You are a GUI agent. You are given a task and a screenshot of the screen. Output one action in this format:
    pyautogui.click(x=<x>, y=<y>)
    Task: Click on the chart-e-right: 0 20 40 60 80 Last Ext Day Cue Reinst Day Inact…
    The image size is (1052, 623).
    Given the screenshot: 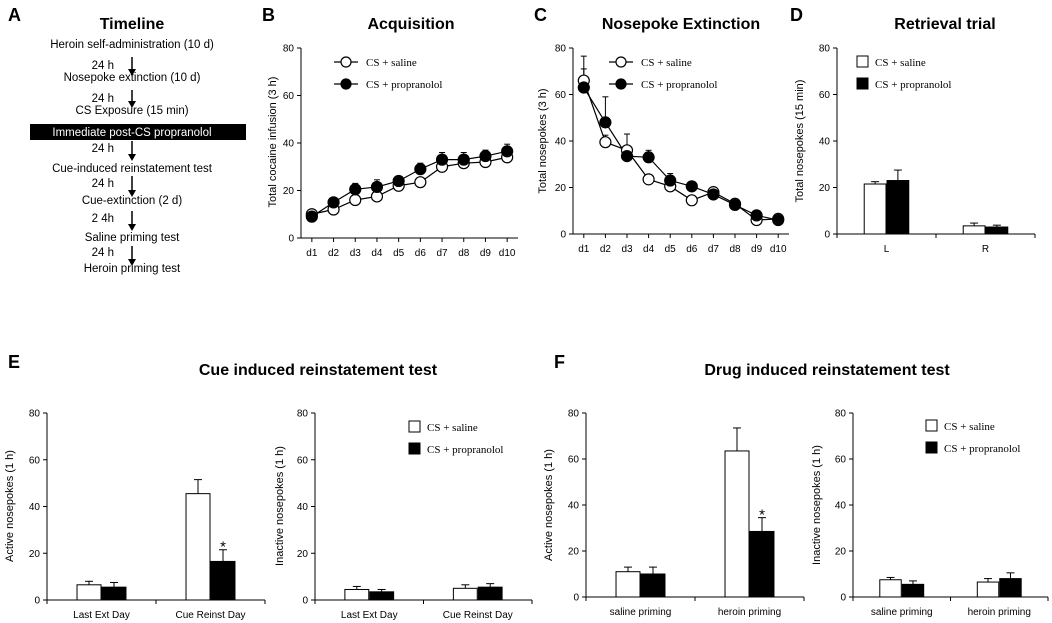 What is the action you would take?
    pyautogui.click(x=403, y=515)
    